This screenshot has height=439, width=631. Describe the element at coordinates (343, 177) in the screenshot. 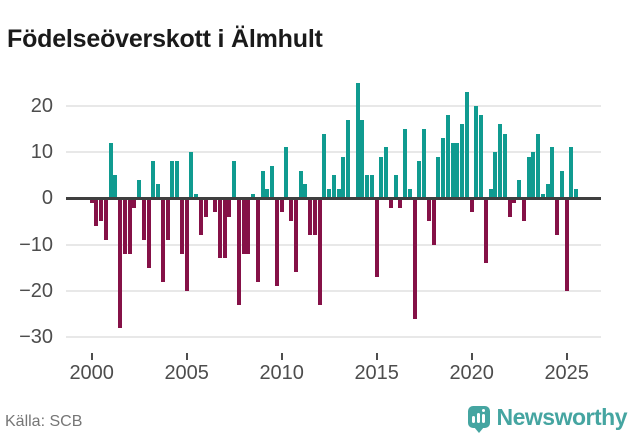

I see `bar-2013-Q2` at that location.